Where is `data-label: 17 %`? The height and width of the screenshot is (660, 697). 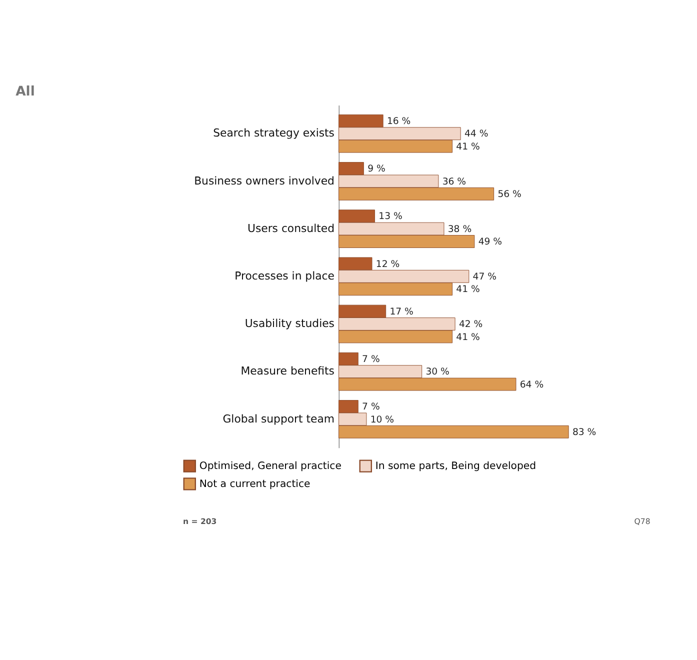 data-label: 17 % is located at coordinates (402, 312).